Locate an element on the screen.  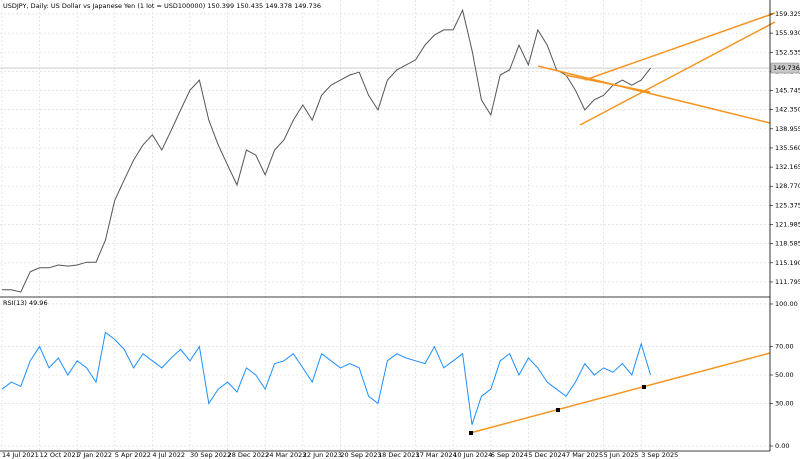
x-tick-label: 30 Sep 2022 is located at coordinates (210, 455).